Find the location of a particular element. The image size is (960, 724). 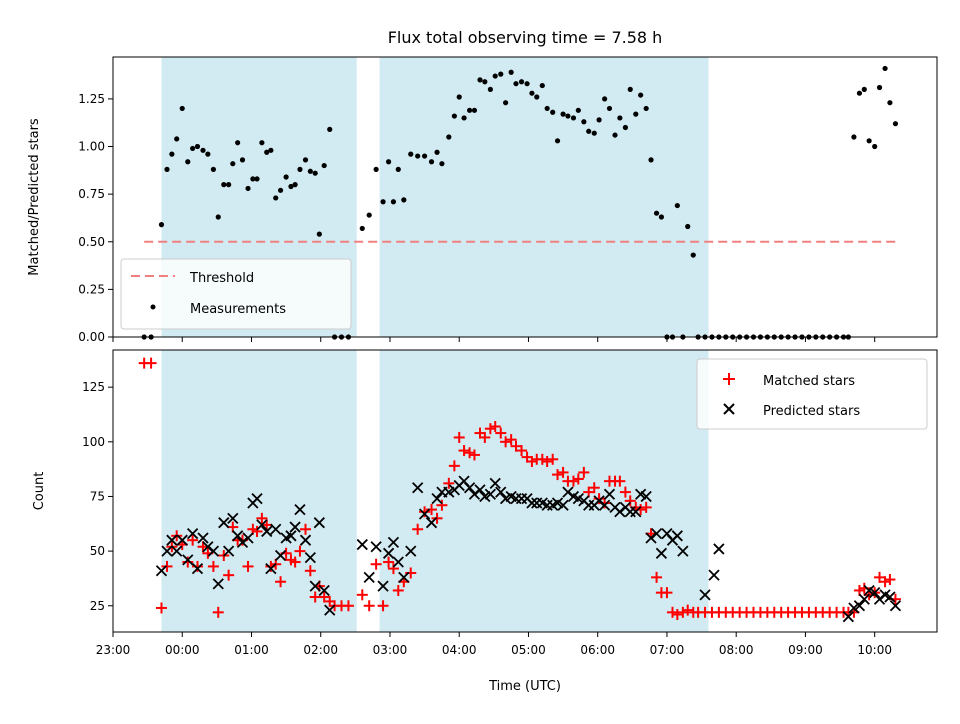

y-tick-label: 100 is located at coordinates (93, 442).